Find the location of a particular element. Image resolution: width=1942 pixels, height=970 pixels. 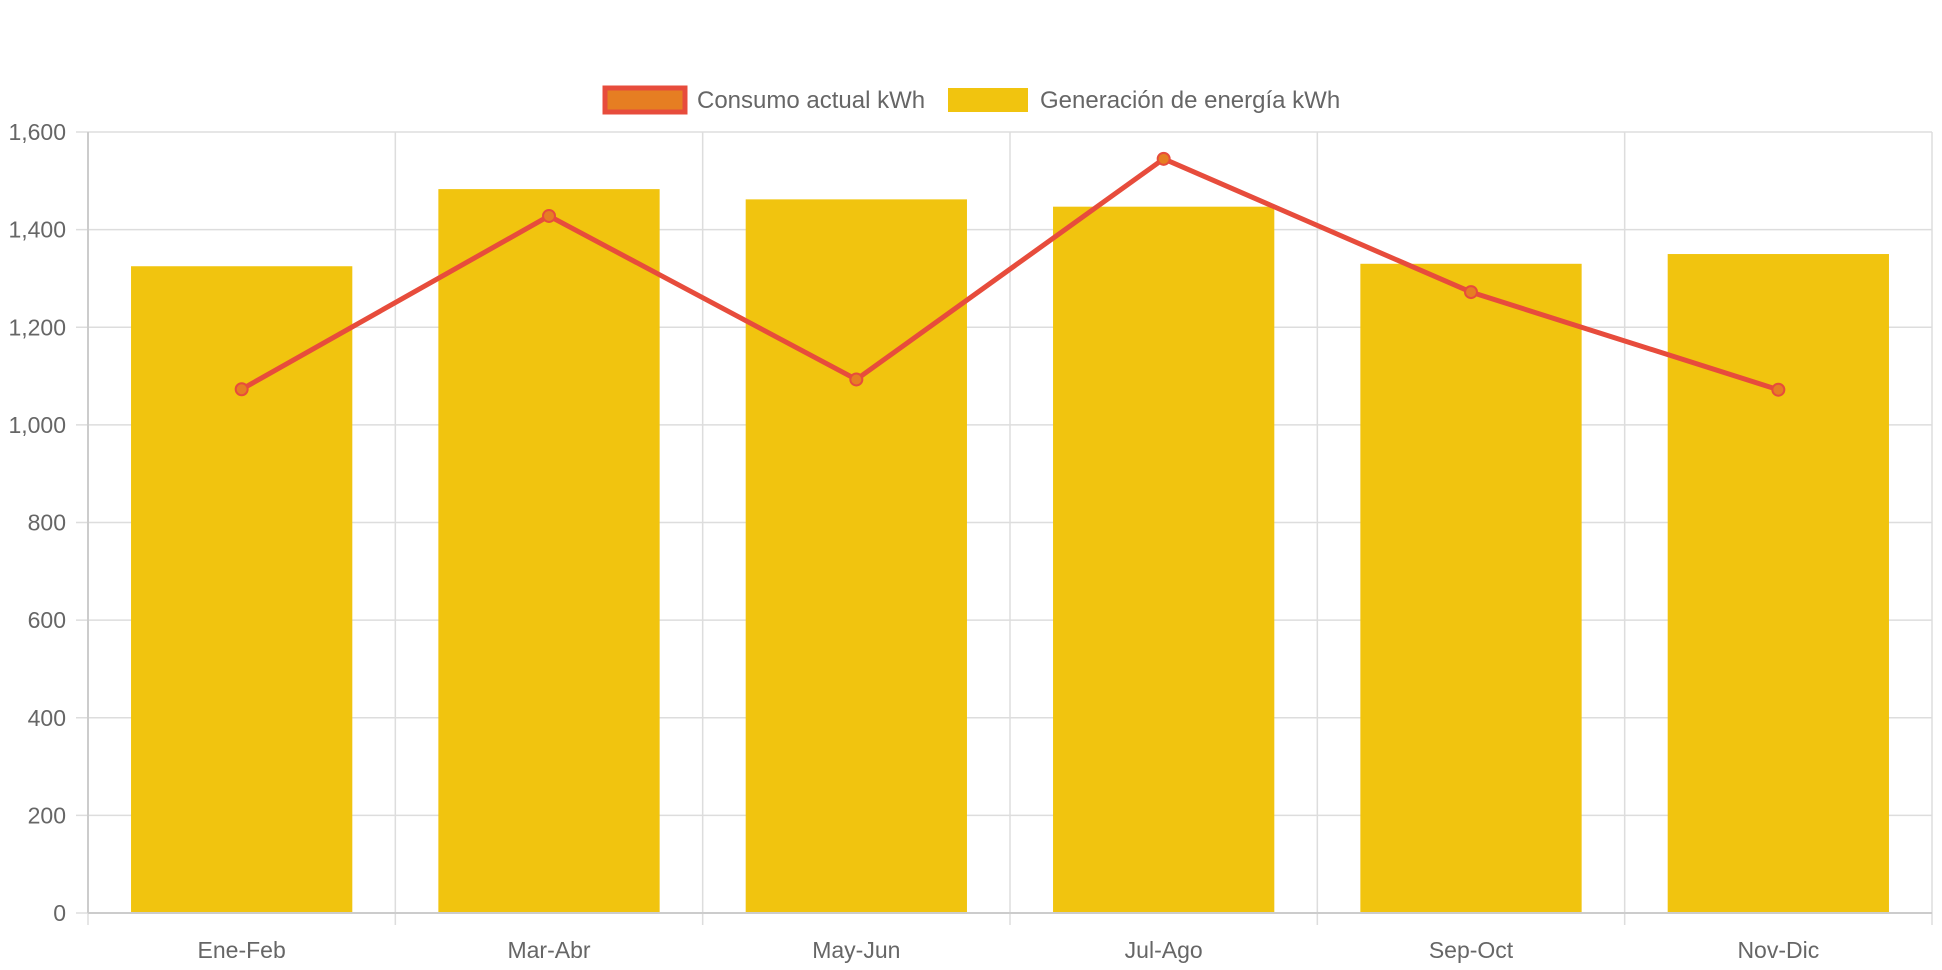

x-tick-label: Nov-Dic is located at coordinates (1778, 950).